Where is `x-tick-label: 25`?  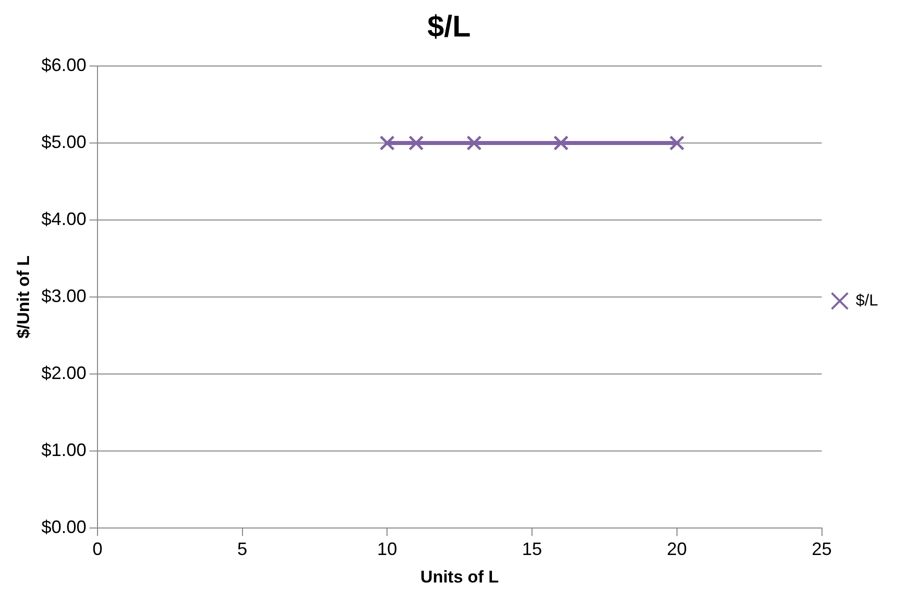 x-tick-label: 25 is located at coordinates (822, 548).